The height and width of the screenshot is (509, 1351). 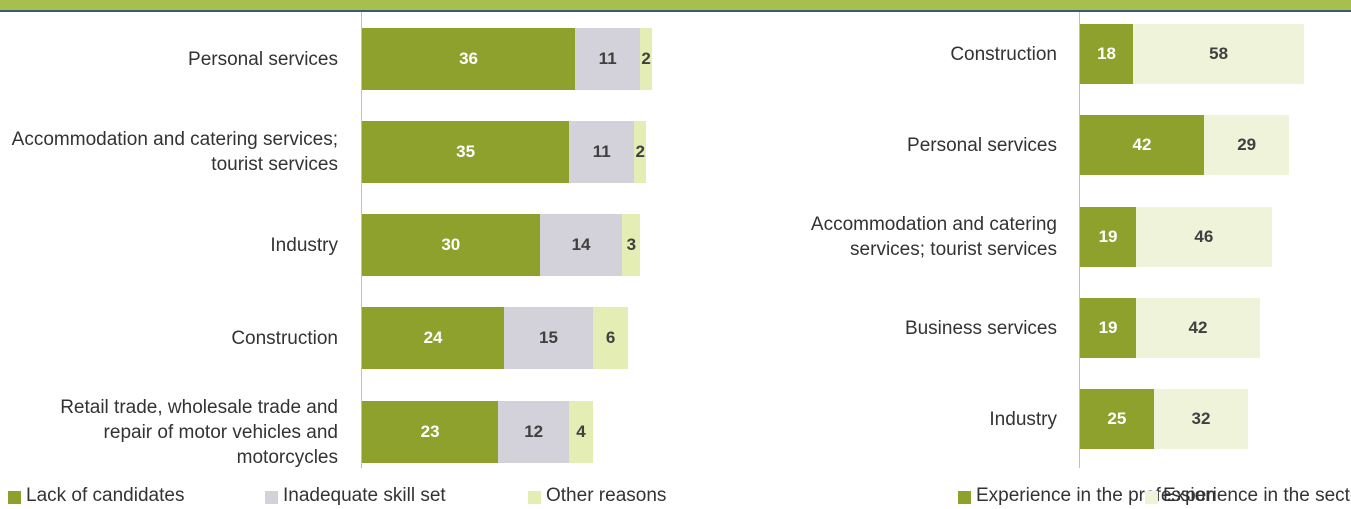 What do you see at coordinates (606, 495) in the screenshot?
I see `legend-label: Other reasons` at bounding box center [606, 495].